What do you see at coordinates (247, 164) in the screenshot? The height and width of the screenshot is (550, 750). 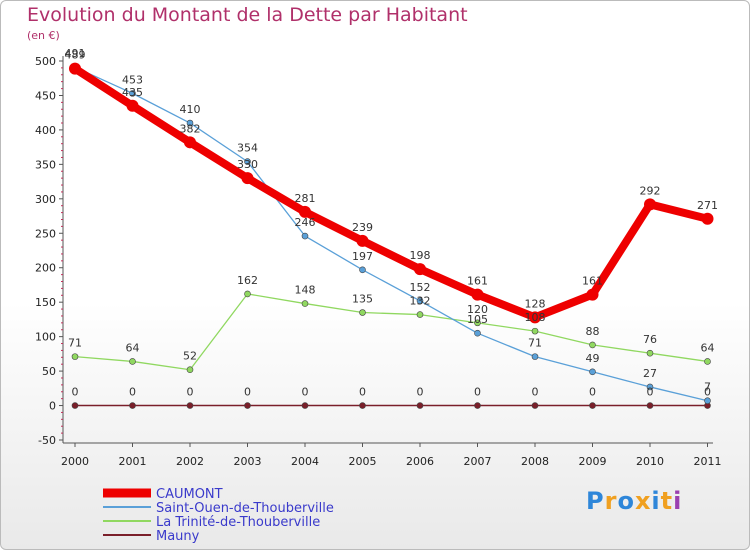 I see `data-label-caumont: 330` at bounding box center [247, 164].